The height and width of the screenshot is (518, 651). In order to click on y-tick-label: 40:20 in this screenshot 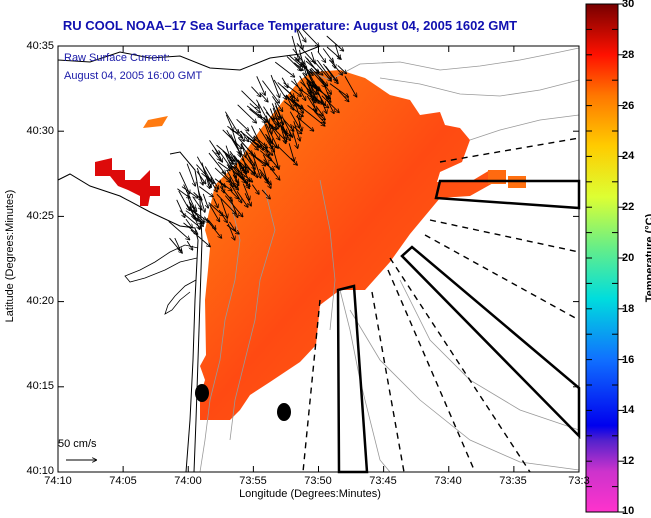, I will do `click(40, 301)`.